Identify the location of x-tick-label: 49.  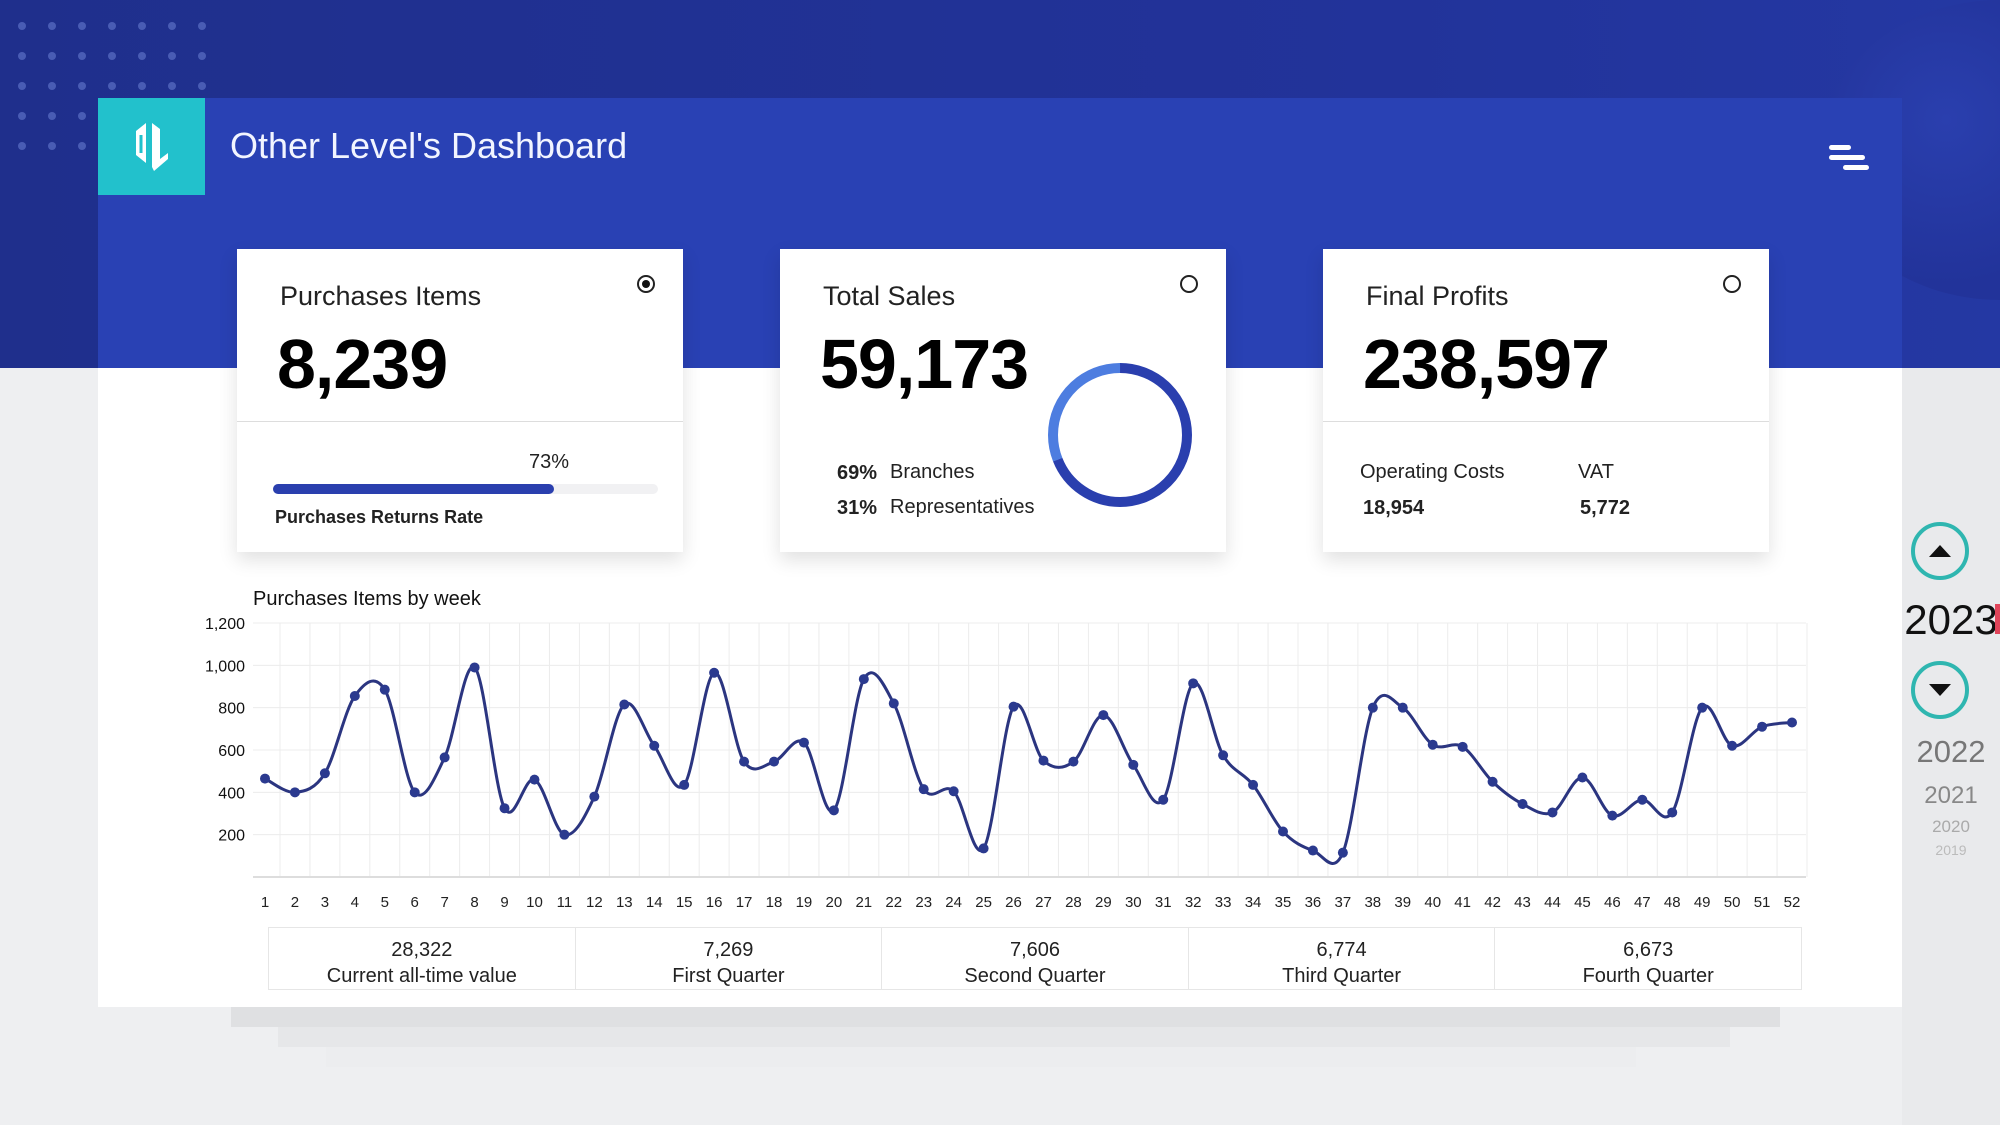
(1702, 902).